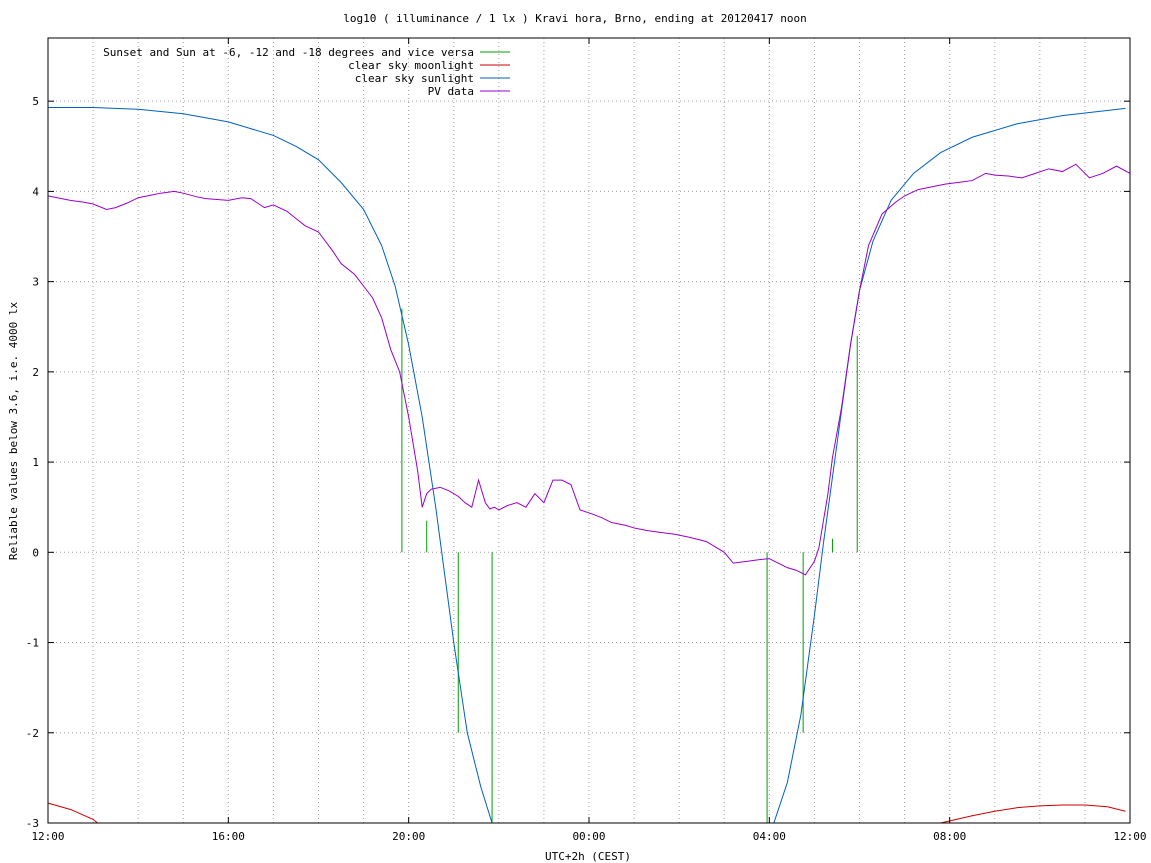 The image size is (1151, 863). Describe the element at coordinates (588, 836) in the screenshot. I see `x-tick-label-3: 00:00` at that location.